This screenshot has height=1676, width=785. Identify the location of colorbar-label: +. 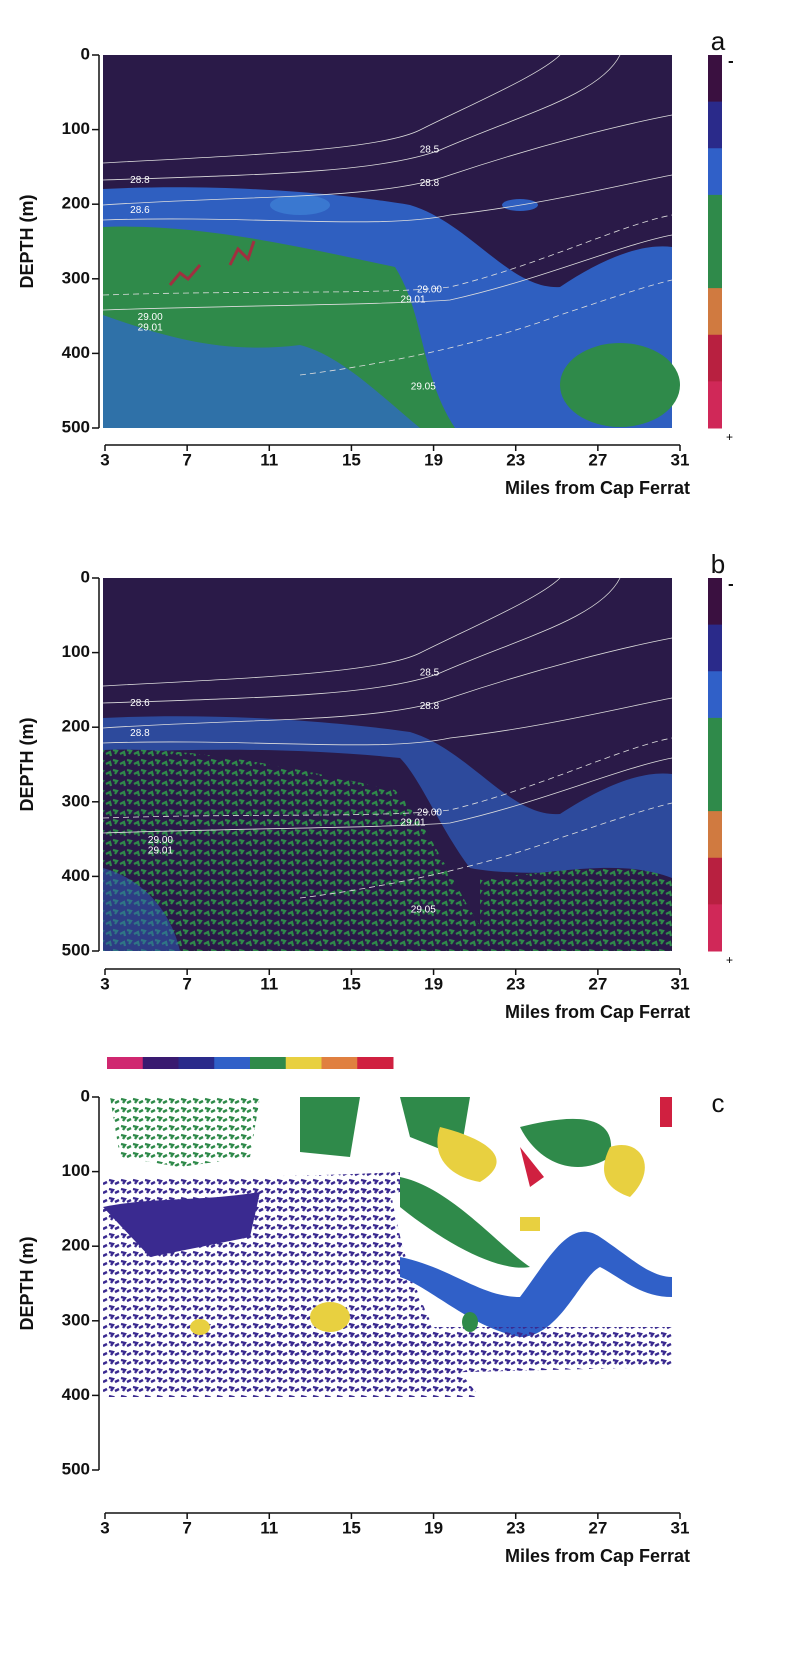
(729, 960).